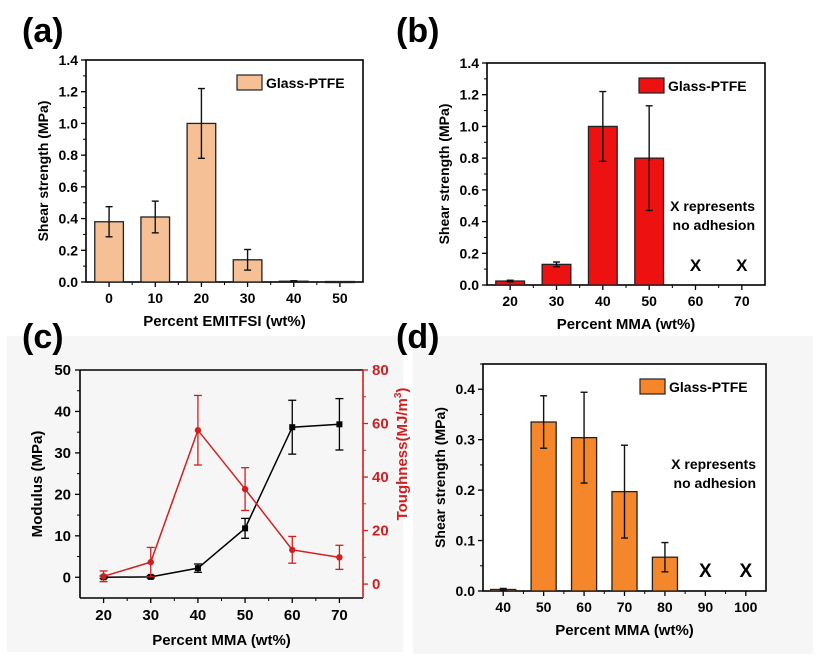 The image size is (819, 658). I want to click on y-left-tick-label: 0, so click(67, 577).